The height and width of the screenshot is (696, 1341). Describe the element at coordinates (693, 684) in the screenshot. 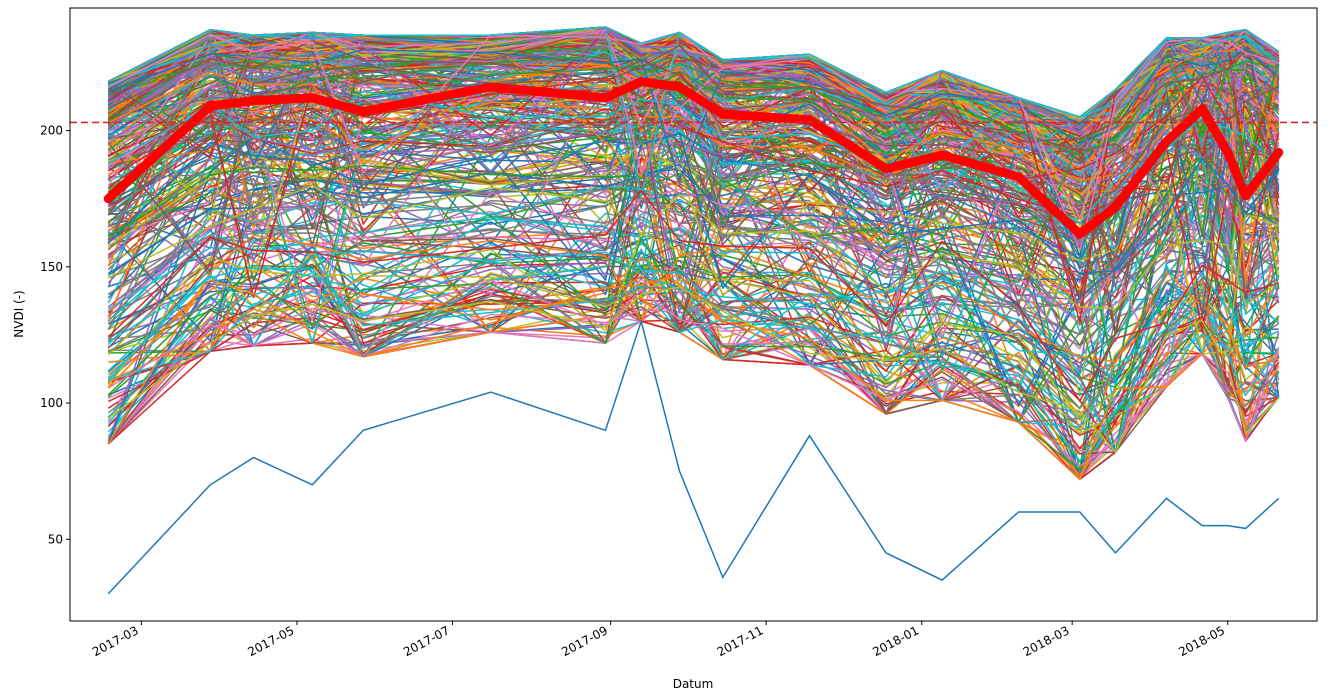

I see `x-axis-label: Datum` at that location.